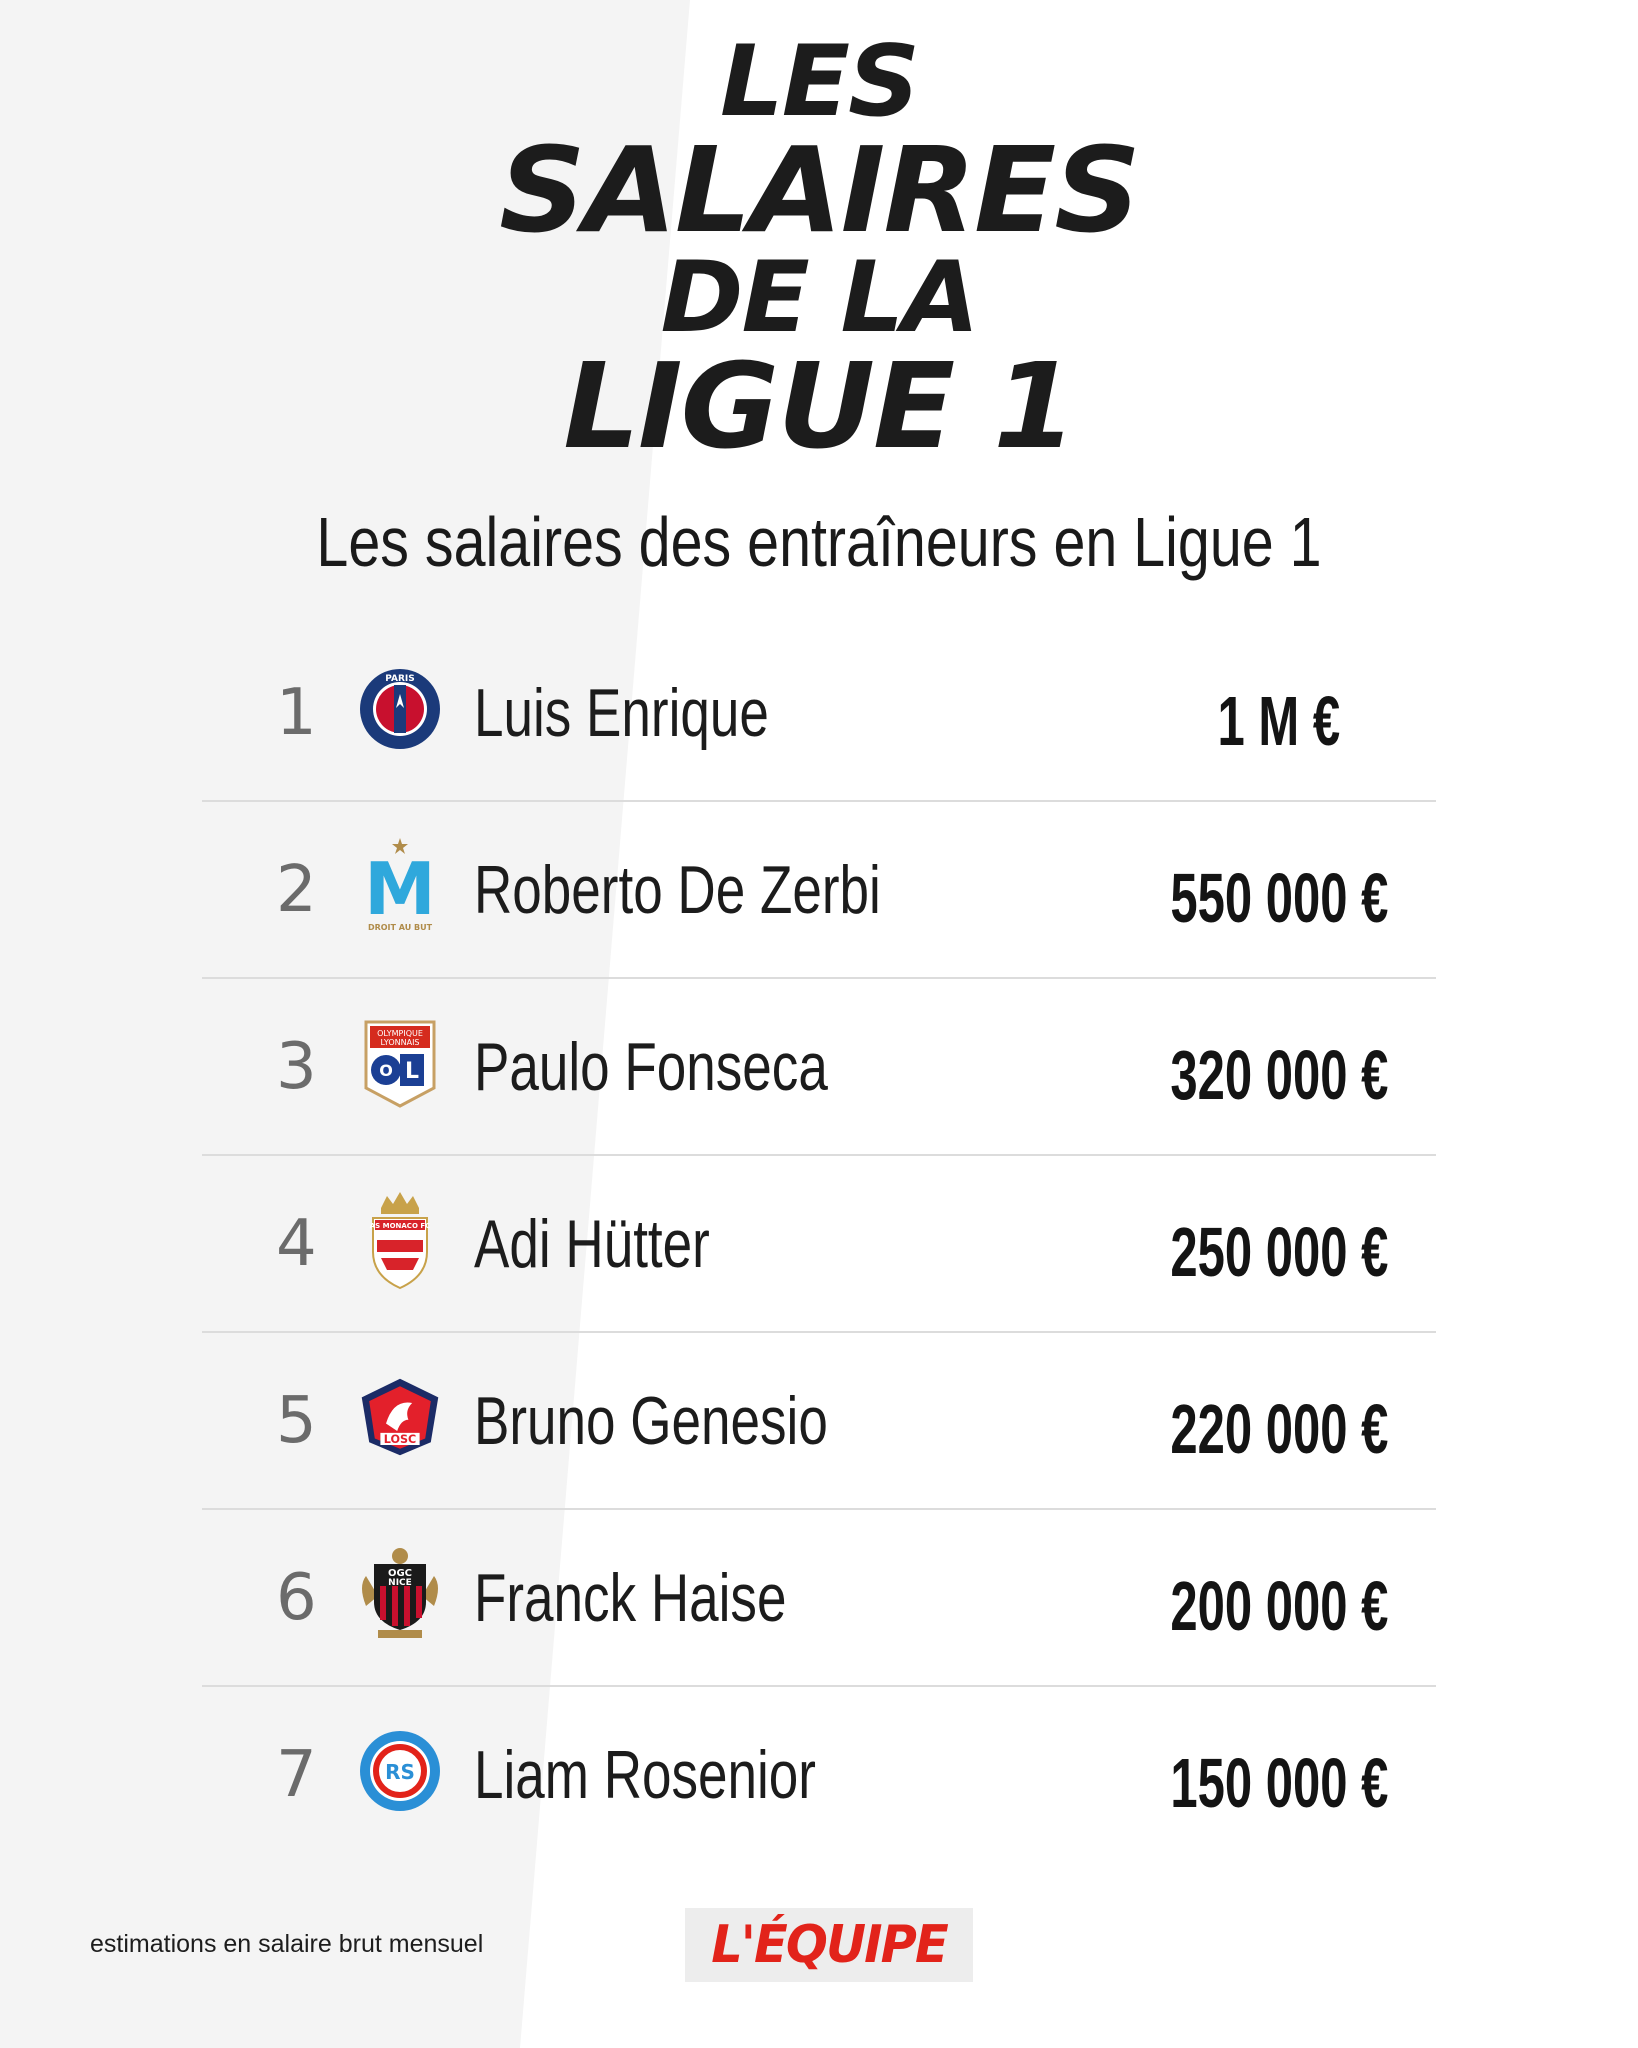 The height and width of the screenshot is (2048, 1638). I want to click on coach-name: Liam Rosenior, so click(645, 1774).